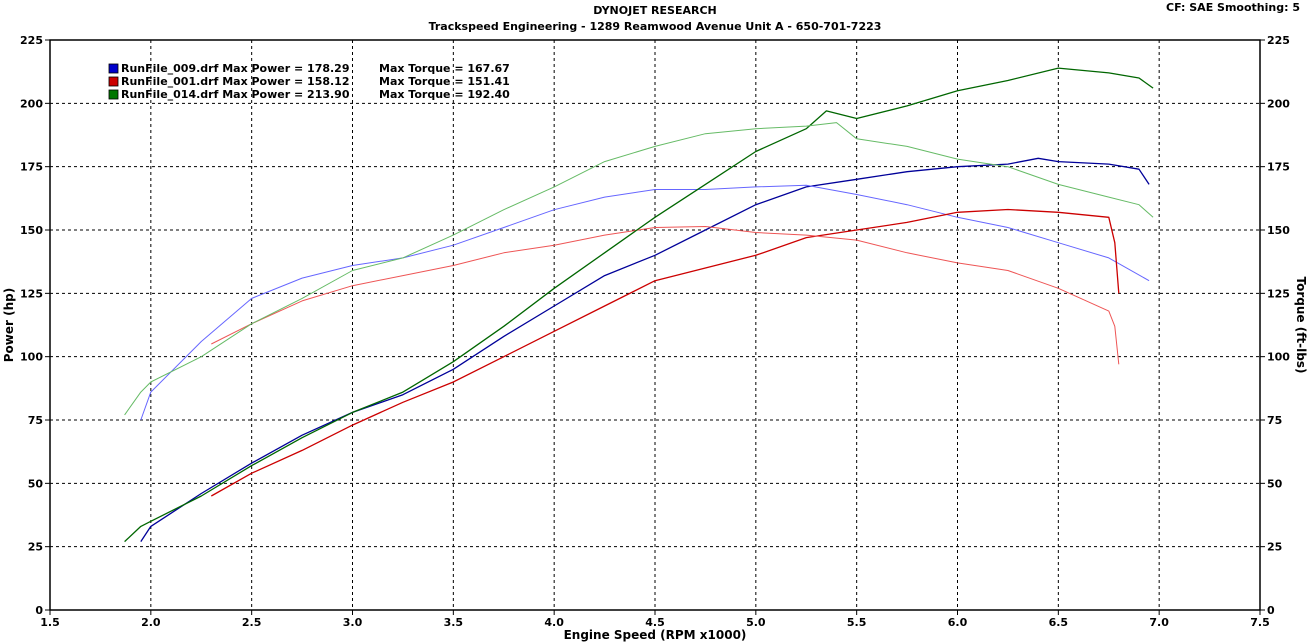 This screenshot has height=643, width=1311. What do you see at coordinates (353, 622) in the screenshot?
I see `x-tick-label: 3.0` at bounding box center [353, 622].